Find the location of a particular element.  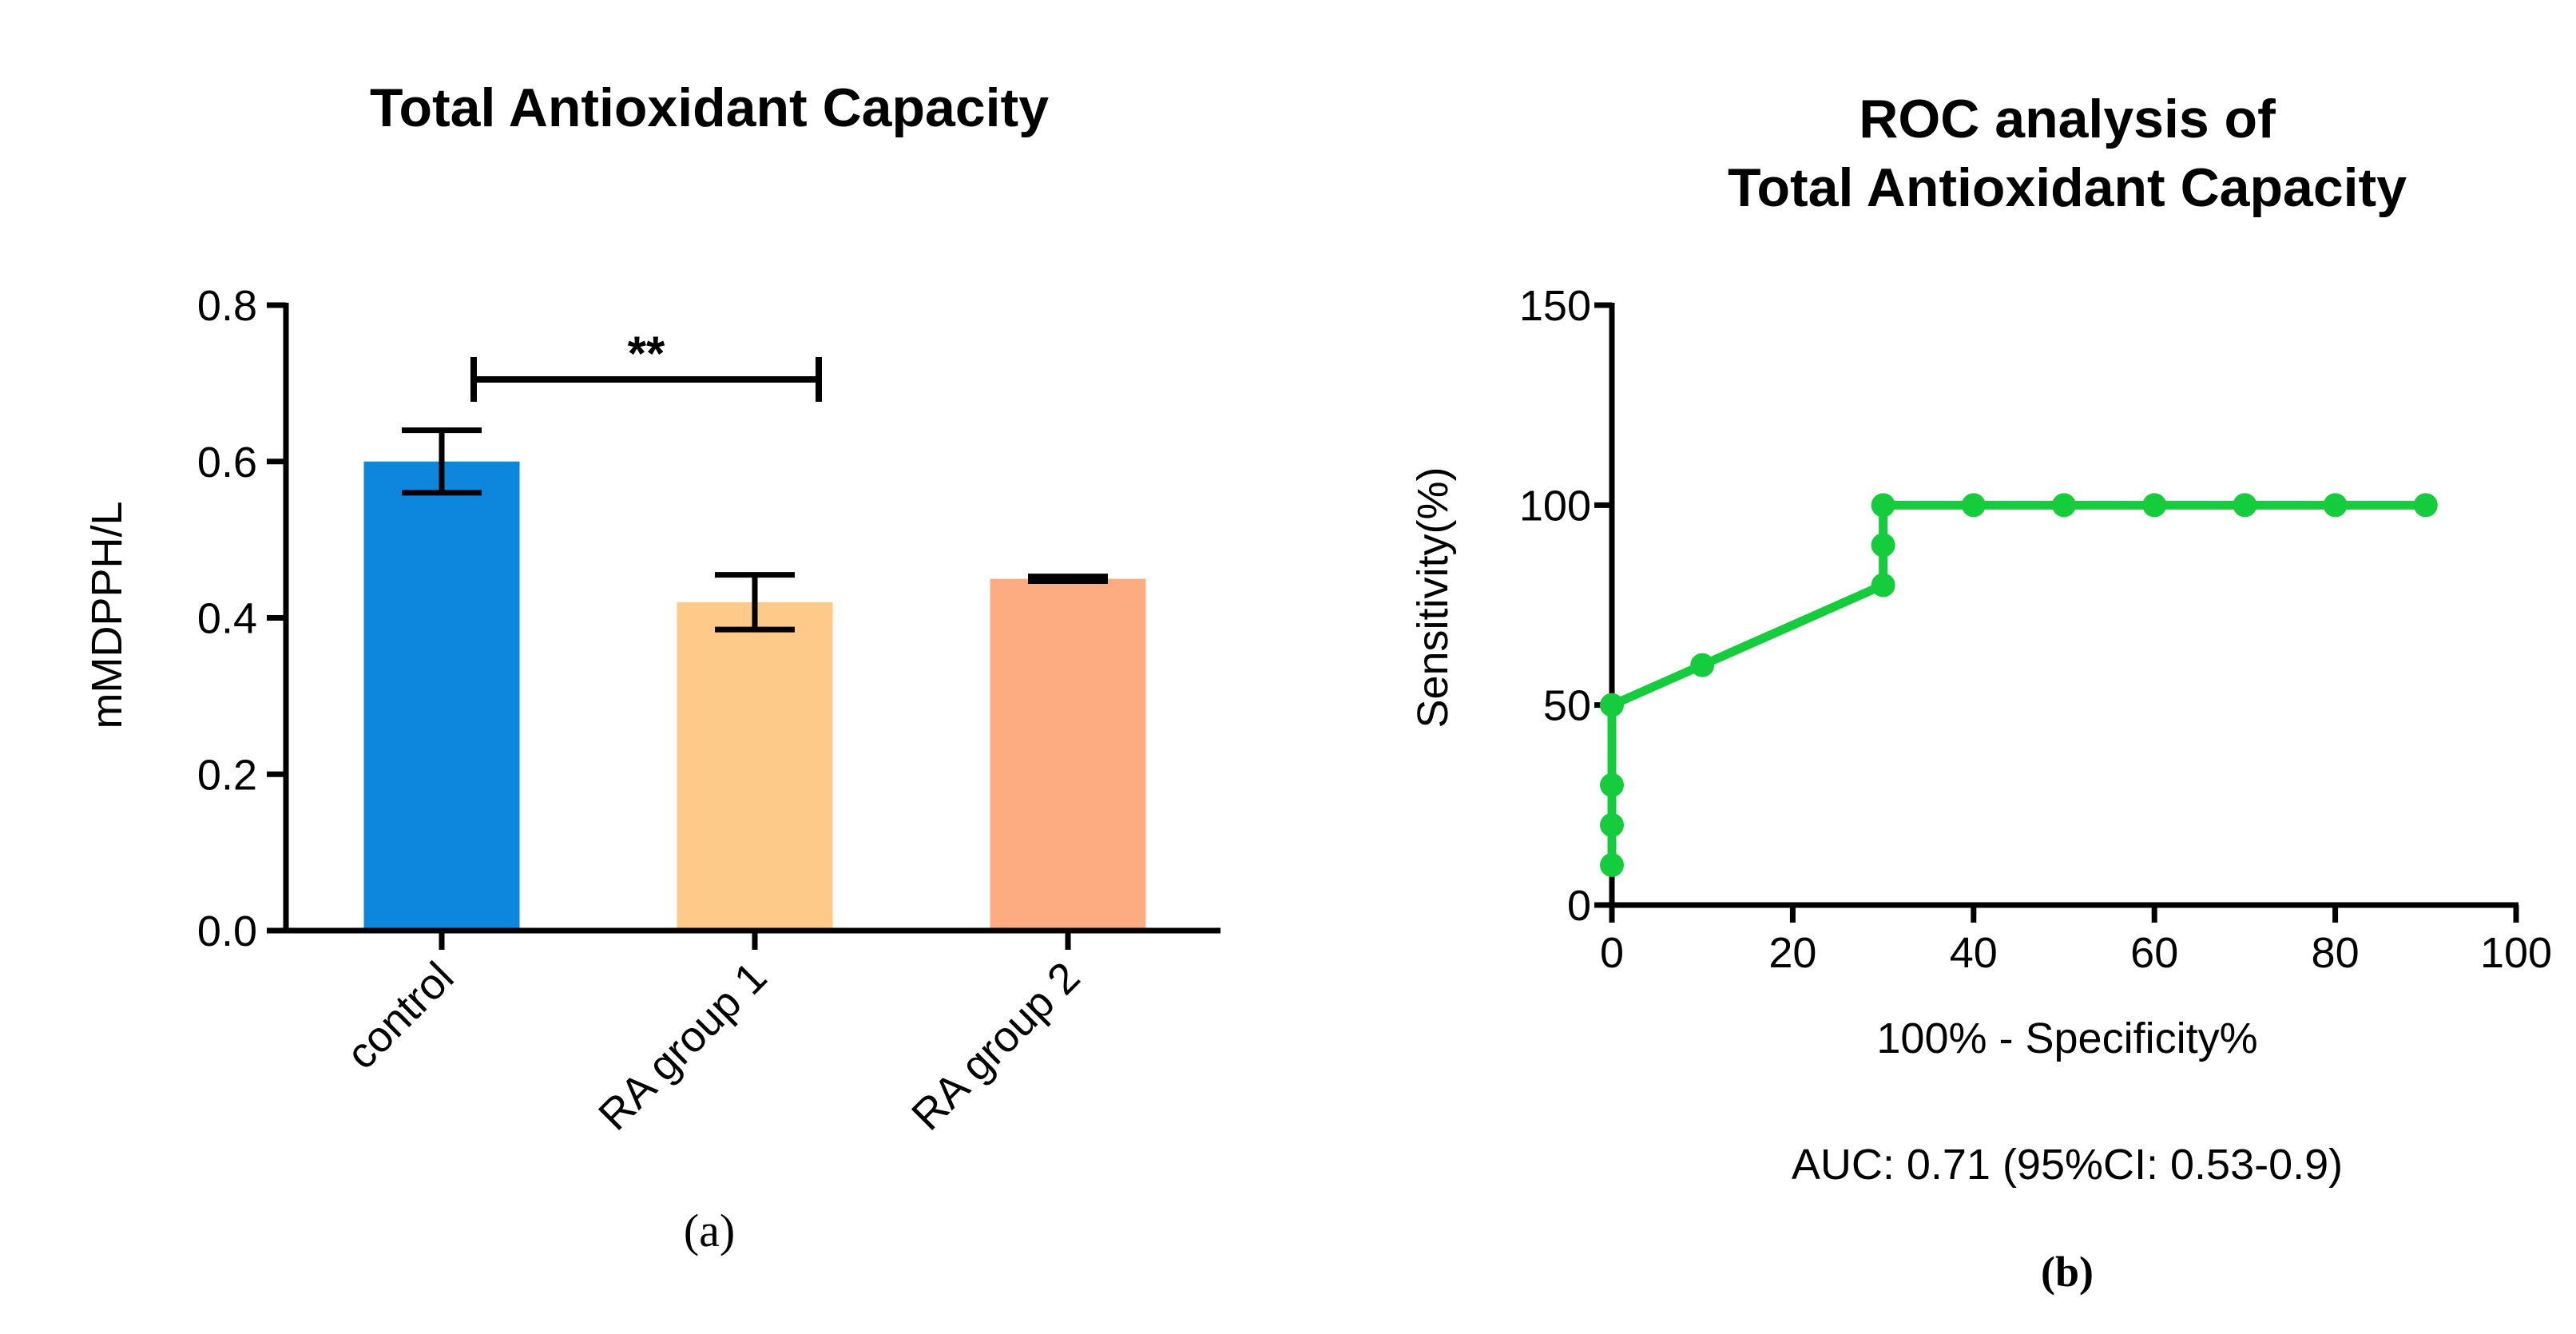

bar-chart-bars is located at coordinates (754, 696).